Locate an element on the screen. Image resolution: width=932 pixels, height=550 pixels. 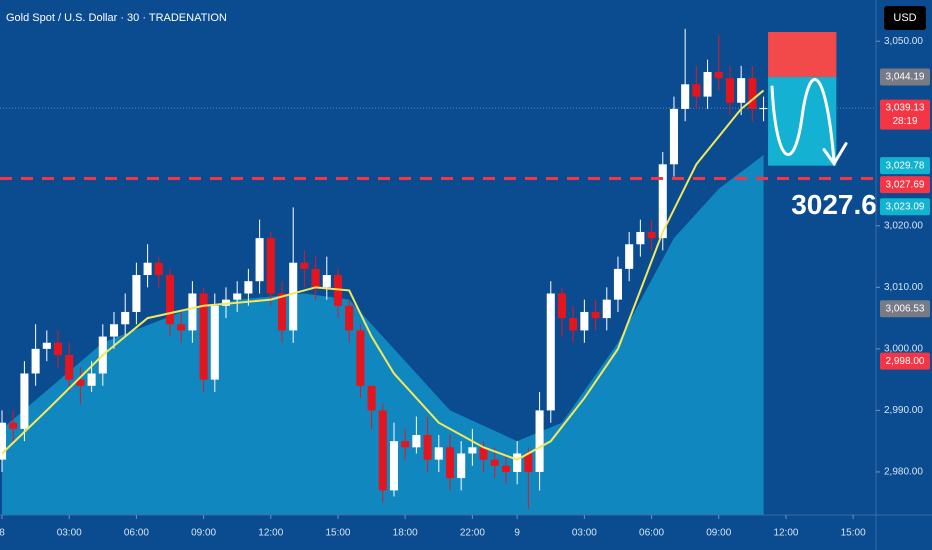
price-label: 2,998.00 is located at coordinates (905, 361).